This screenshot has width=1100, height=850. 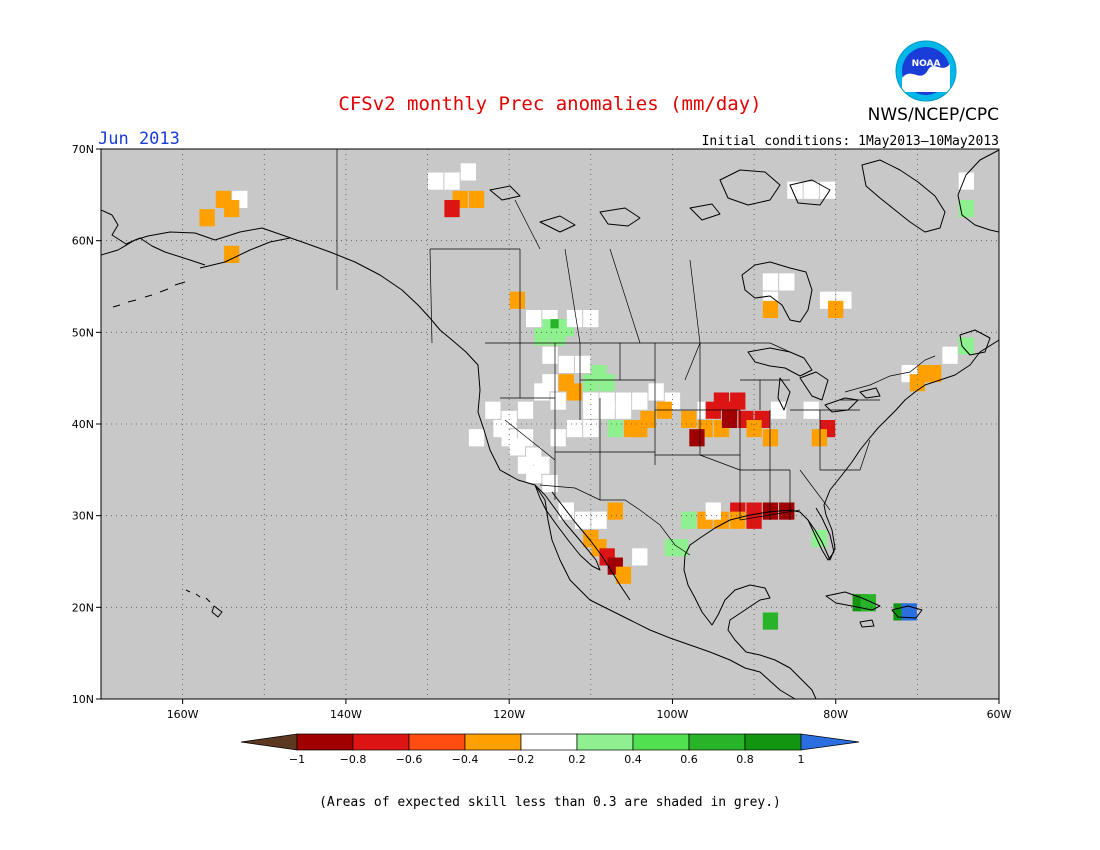 I want to click on logo-text: NOAA, so click(x=926, y=64).